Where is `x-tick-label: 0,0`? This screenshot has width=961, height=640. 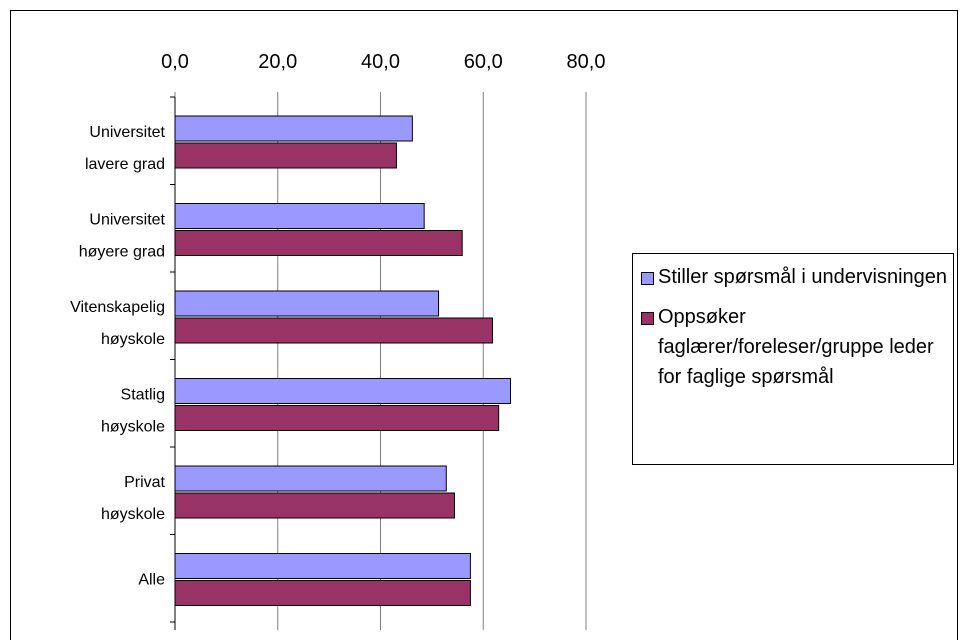 x-tick-label: 0,0 is located at coordinates (175, 62).